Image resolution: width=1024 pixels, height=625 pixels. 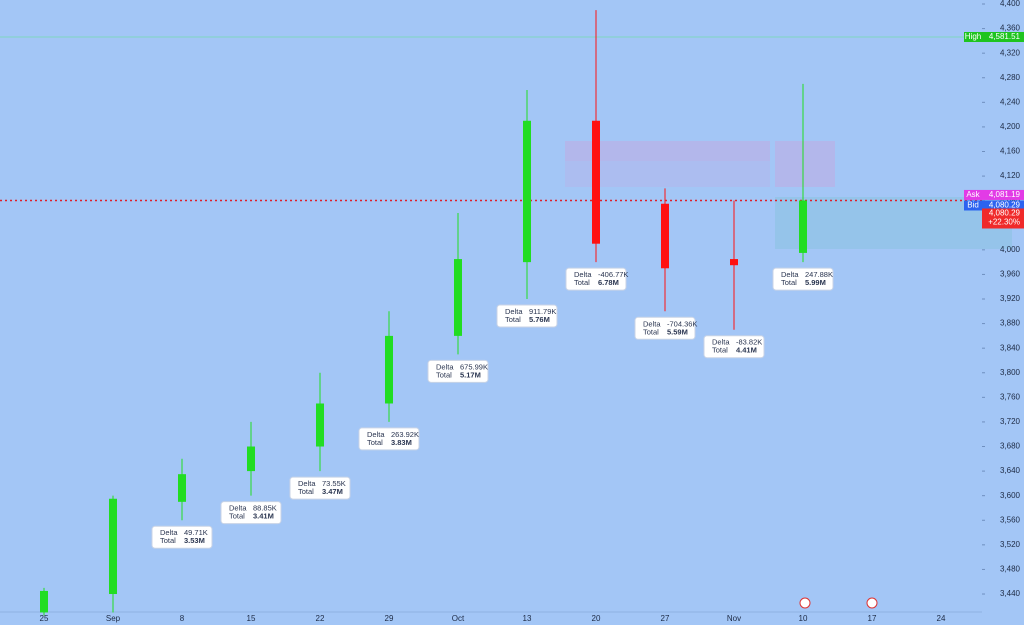 What do you see at coordinates (389, 618) in the screenshot?
I see `x-tick-label: 29` at bounding box center [389, 618].